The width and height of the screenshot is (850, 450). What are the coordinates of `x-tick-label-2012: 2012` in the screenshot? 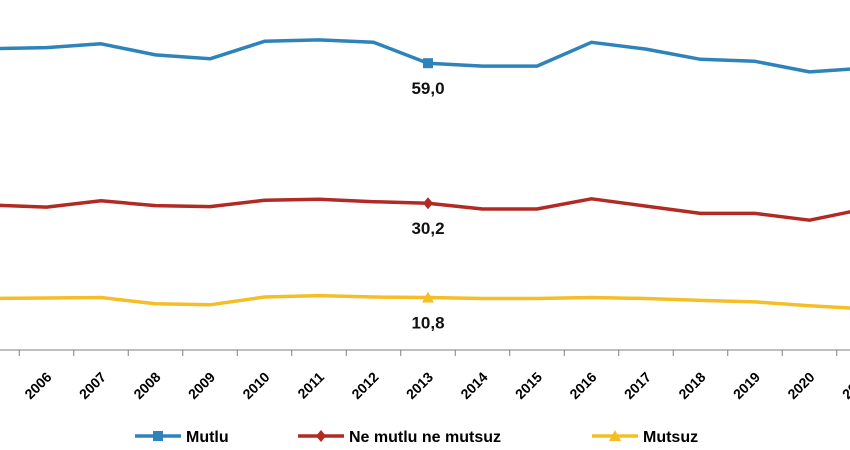 It's located at (364, 385).